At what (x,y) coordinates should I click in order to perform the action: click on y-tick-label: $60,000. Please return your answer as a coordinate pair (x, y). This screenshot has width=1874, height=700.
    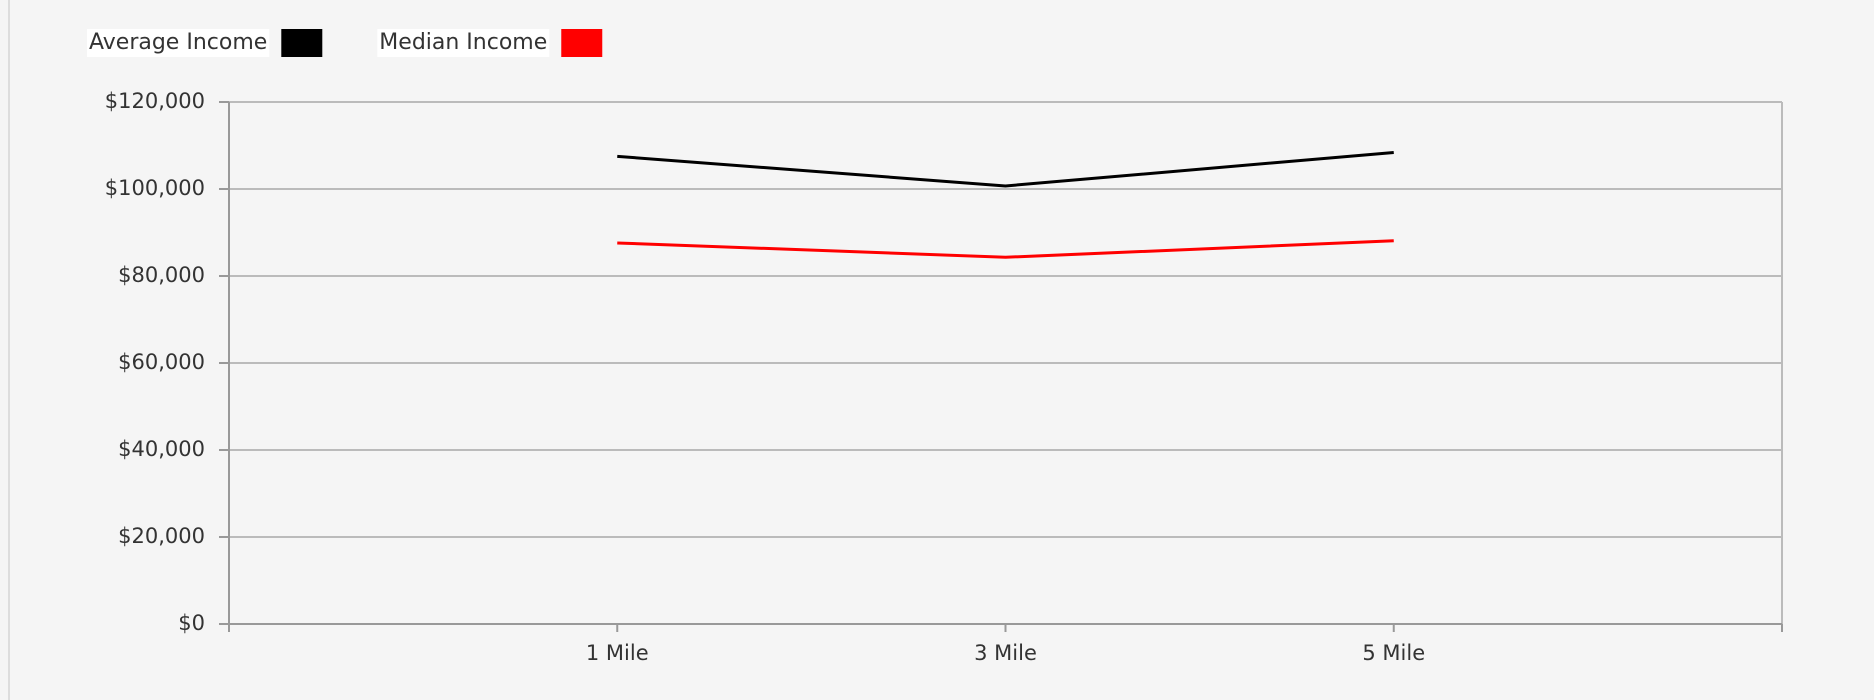
    Looking at the image, I should click on (161, 362).